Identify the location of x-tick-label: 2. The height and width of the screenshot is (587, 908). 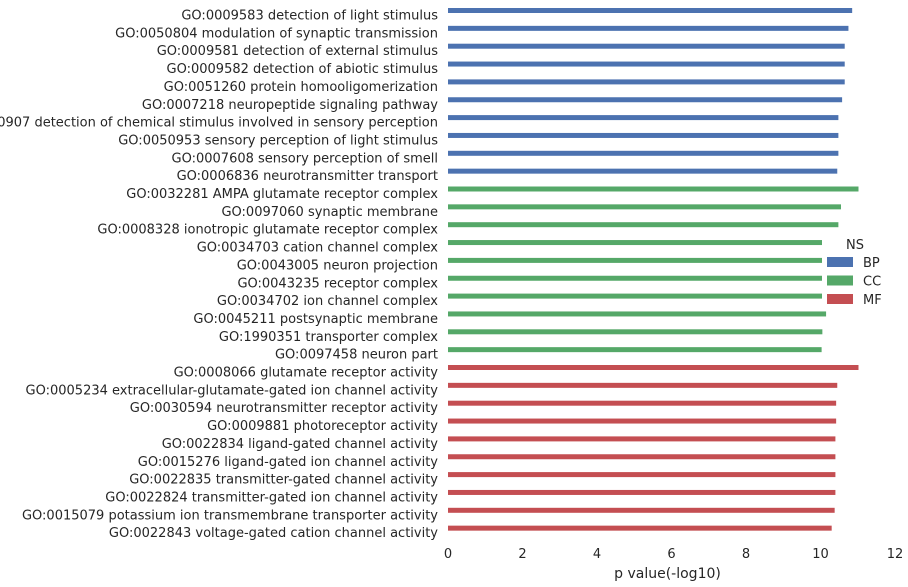
(522, 554).